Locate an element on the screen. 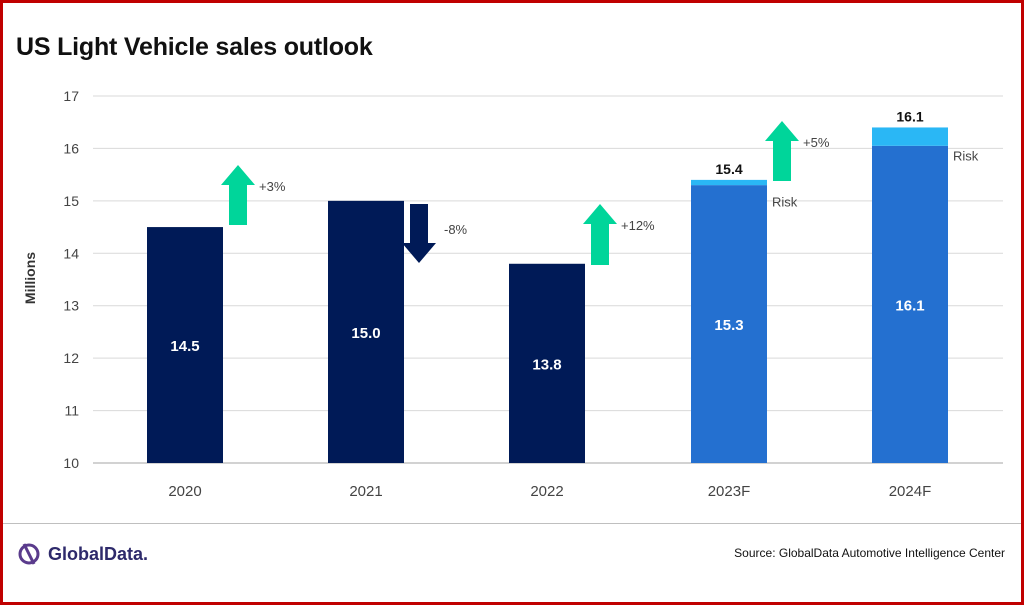  y-tick-label: 15 is located at coordinates (71, 201).